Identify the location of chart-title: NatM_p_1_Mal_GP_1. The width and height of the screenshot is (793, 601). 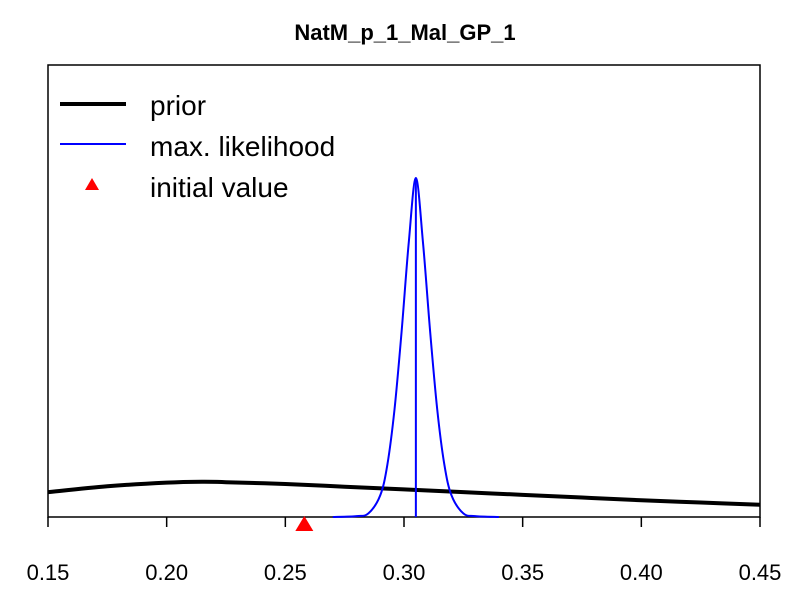
(404, 32).